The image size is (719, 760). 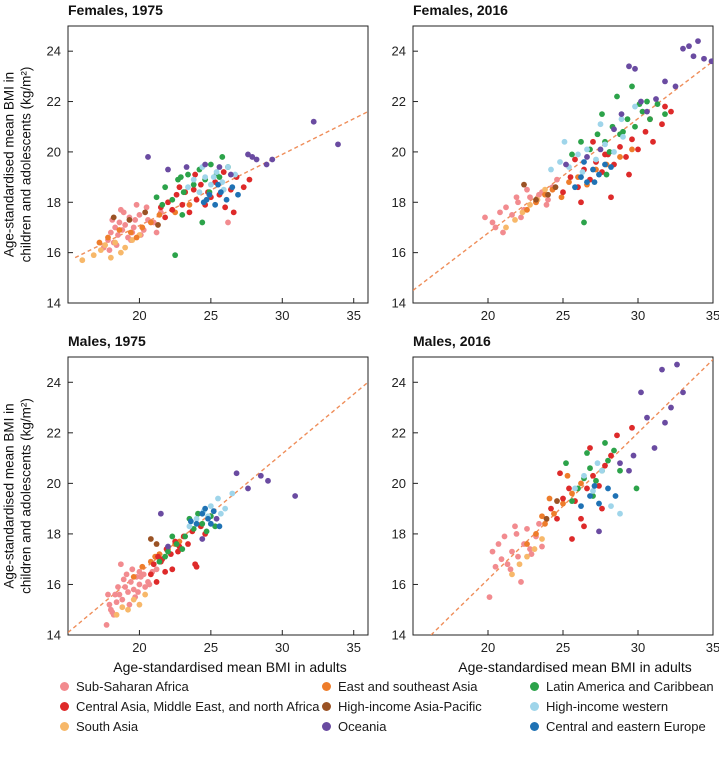 What do you see at coordinates (622, 687) in the screenshot?
I see `legend-item-latin-america-caribbean: Latin America and Caribbean` at bounding box center [622, 687].